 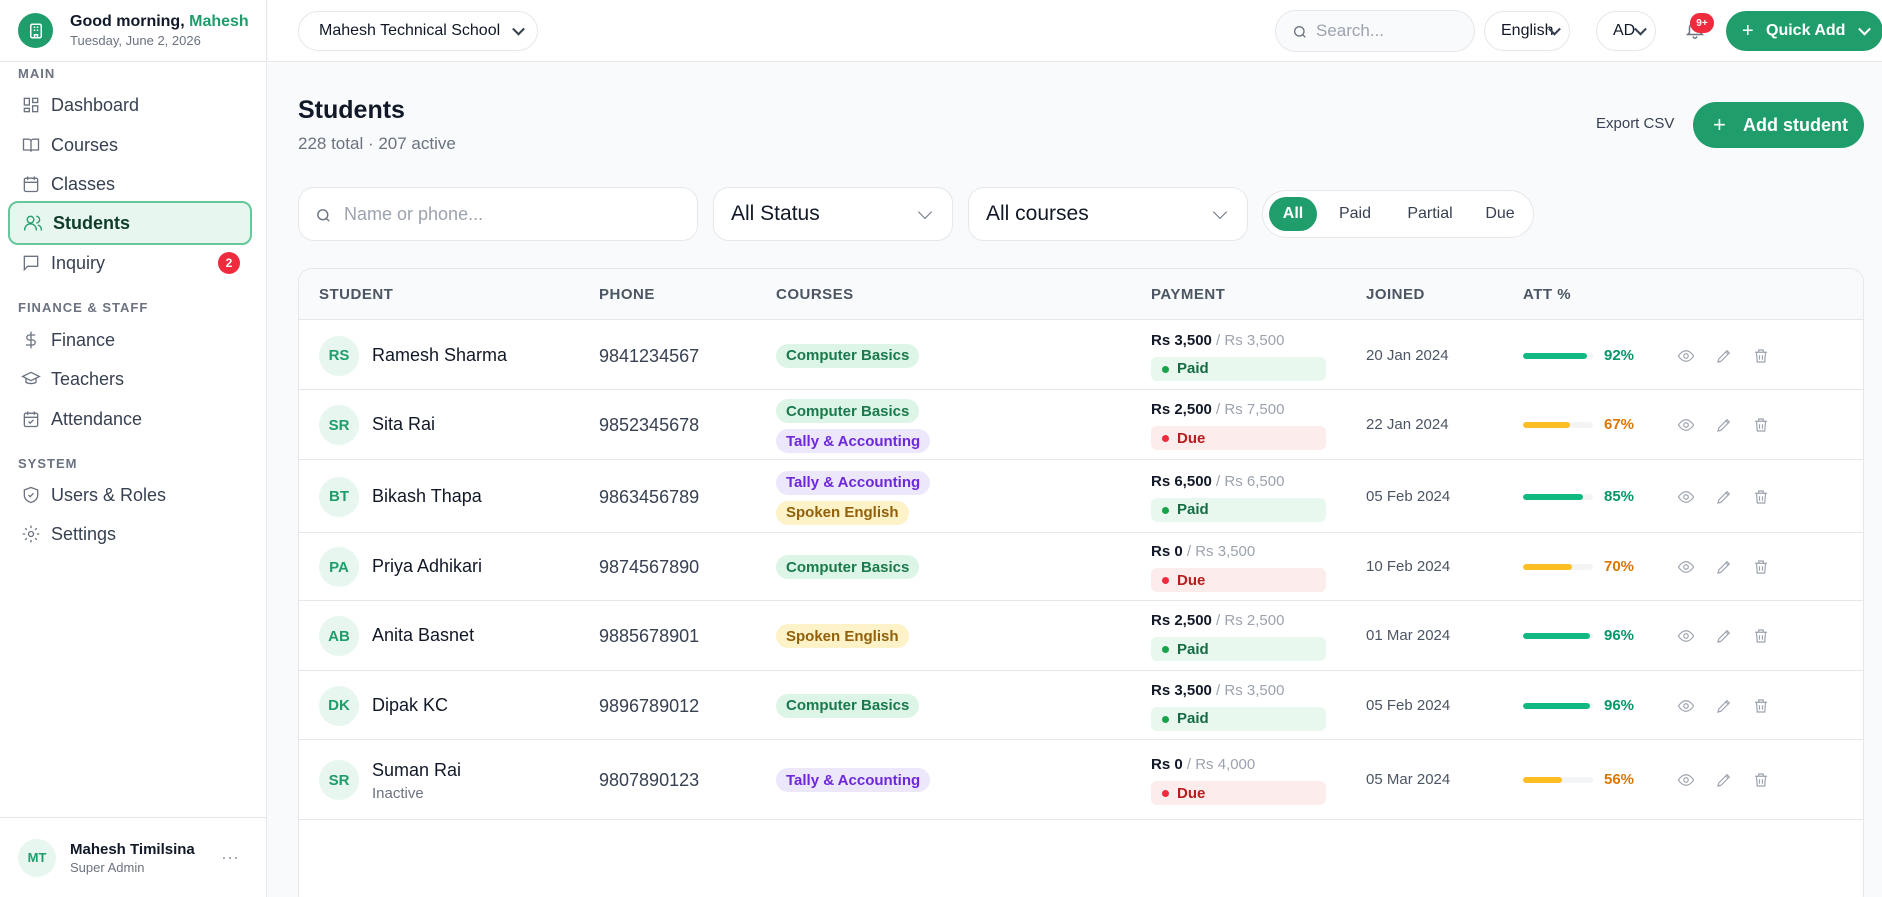 I want to click on sidebar-item-courses: Courses, so click(x=130, y=145).